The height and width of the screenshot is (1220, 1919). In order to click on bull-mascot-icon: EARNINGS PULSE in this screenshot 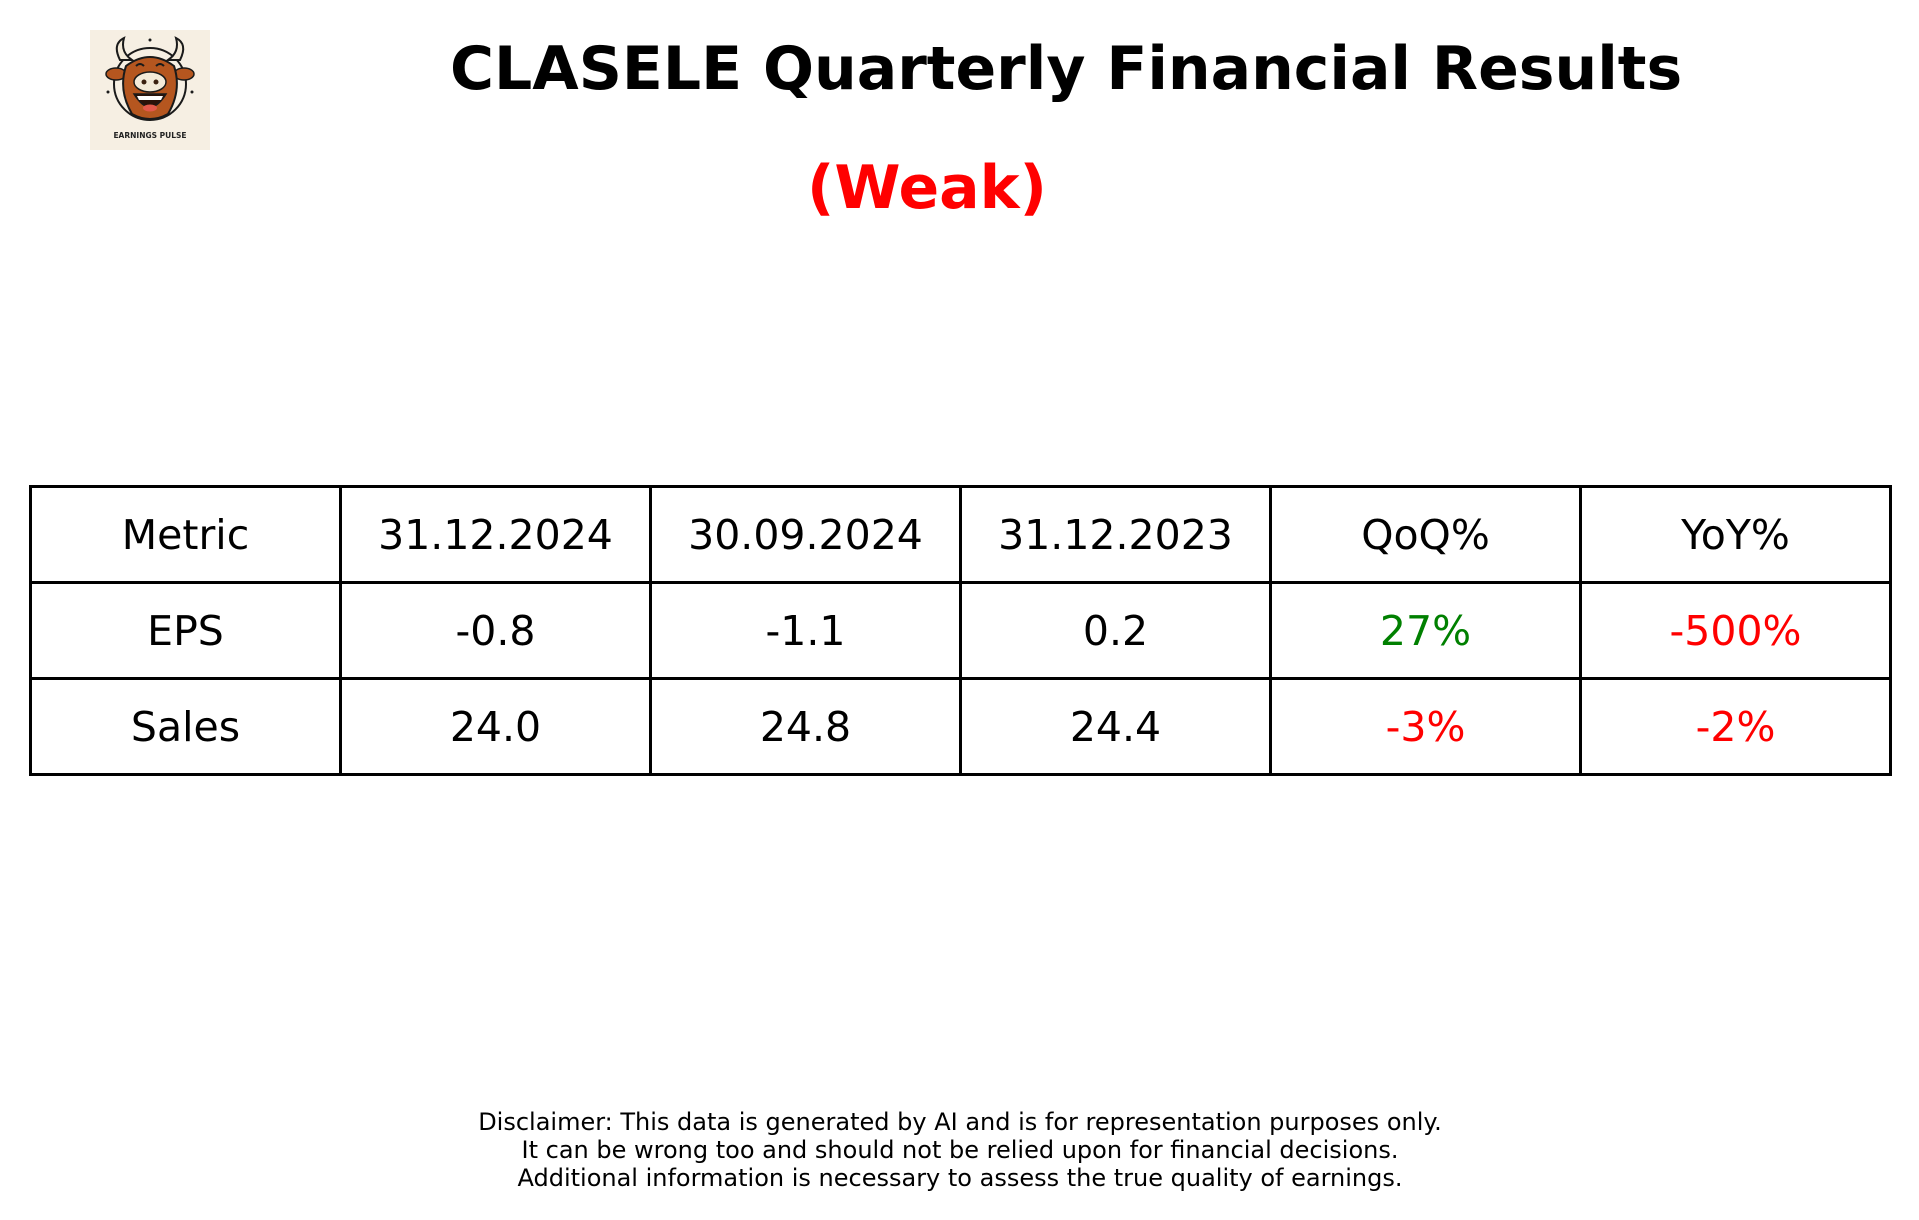, I will do `click(150, 90)`.